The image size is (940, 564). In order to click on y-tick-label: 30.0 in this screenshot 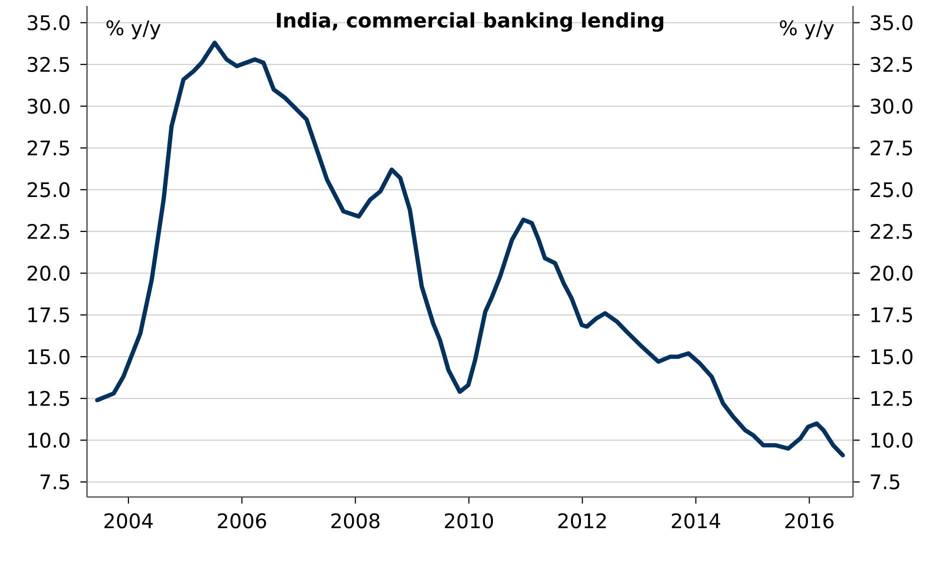, I will do `click(49, 106)`.